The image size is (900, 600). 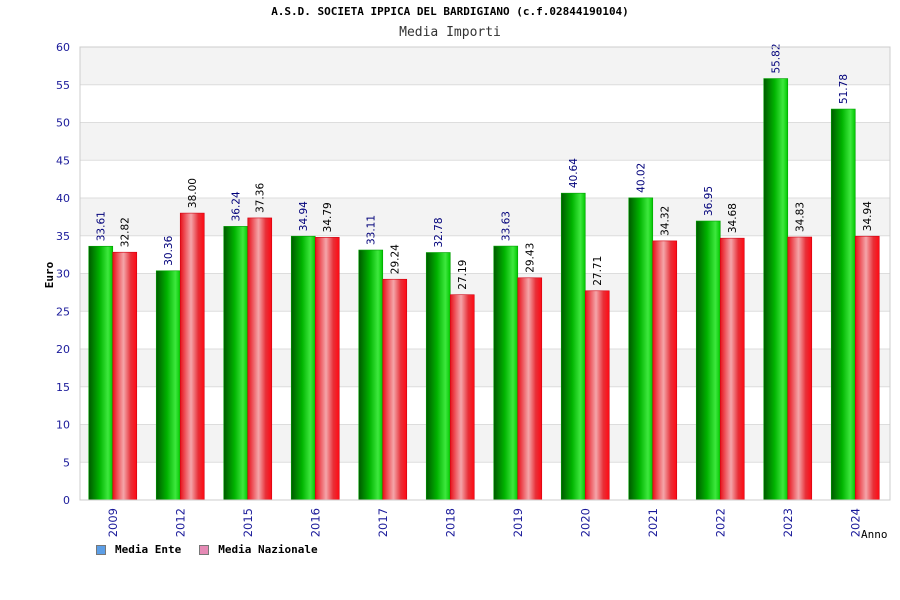 I want to click on data-label-media-ente-2015: 36.24, so click(x=237, y=206).